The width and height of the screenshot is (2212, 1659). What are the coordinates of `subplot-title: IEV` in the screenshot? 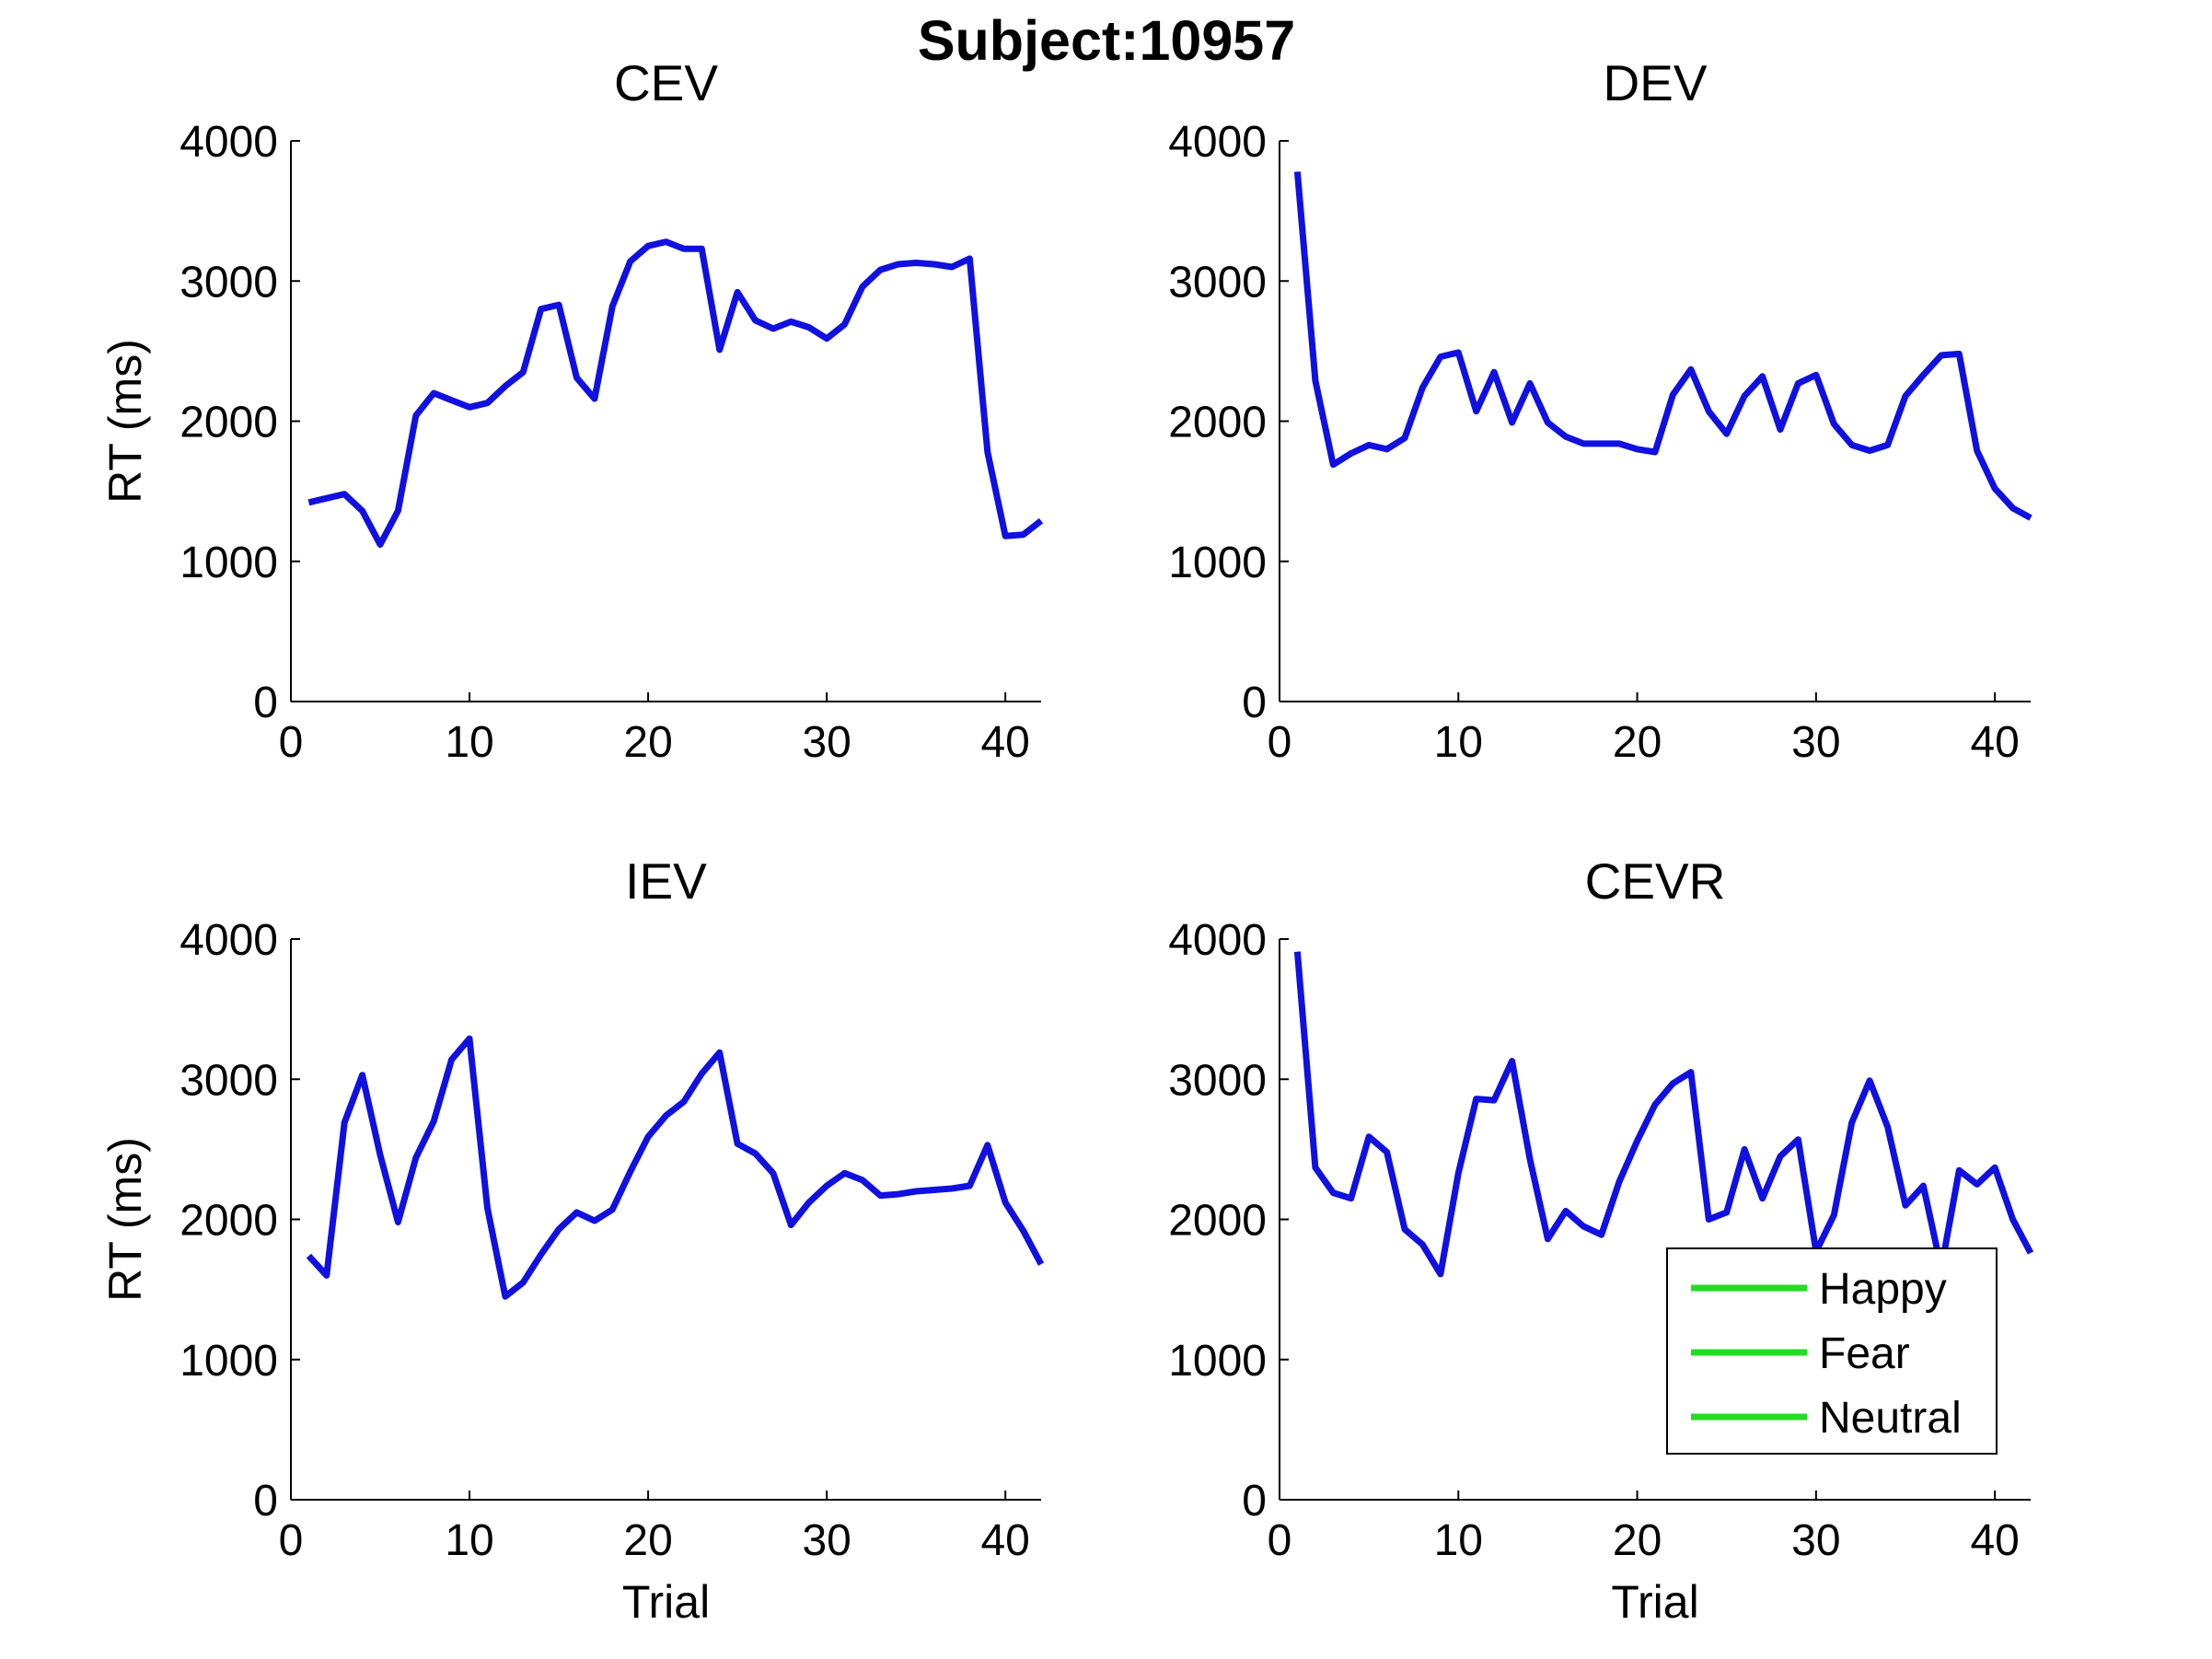 It's located at (666, 881).